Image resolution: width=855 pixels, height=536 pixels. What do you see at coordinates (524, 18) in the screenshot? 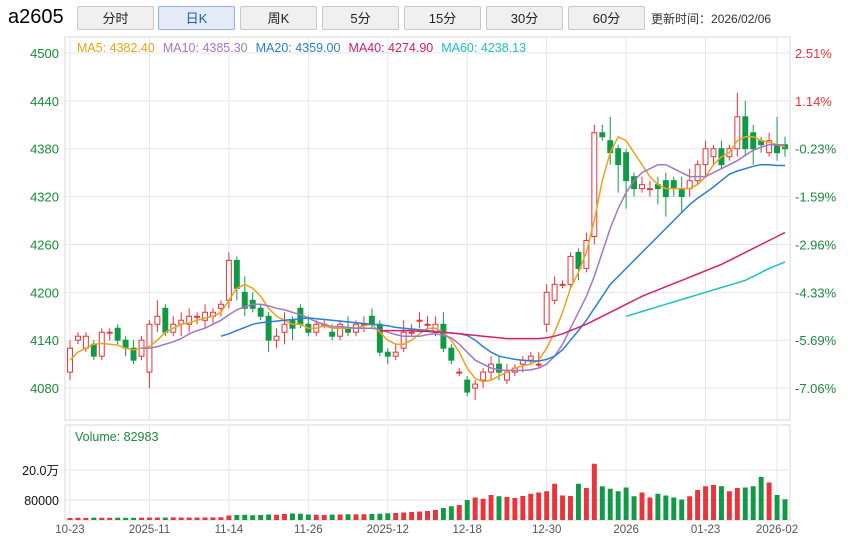
I see `tab-30min: 30分` at bounding box center [524, 18].